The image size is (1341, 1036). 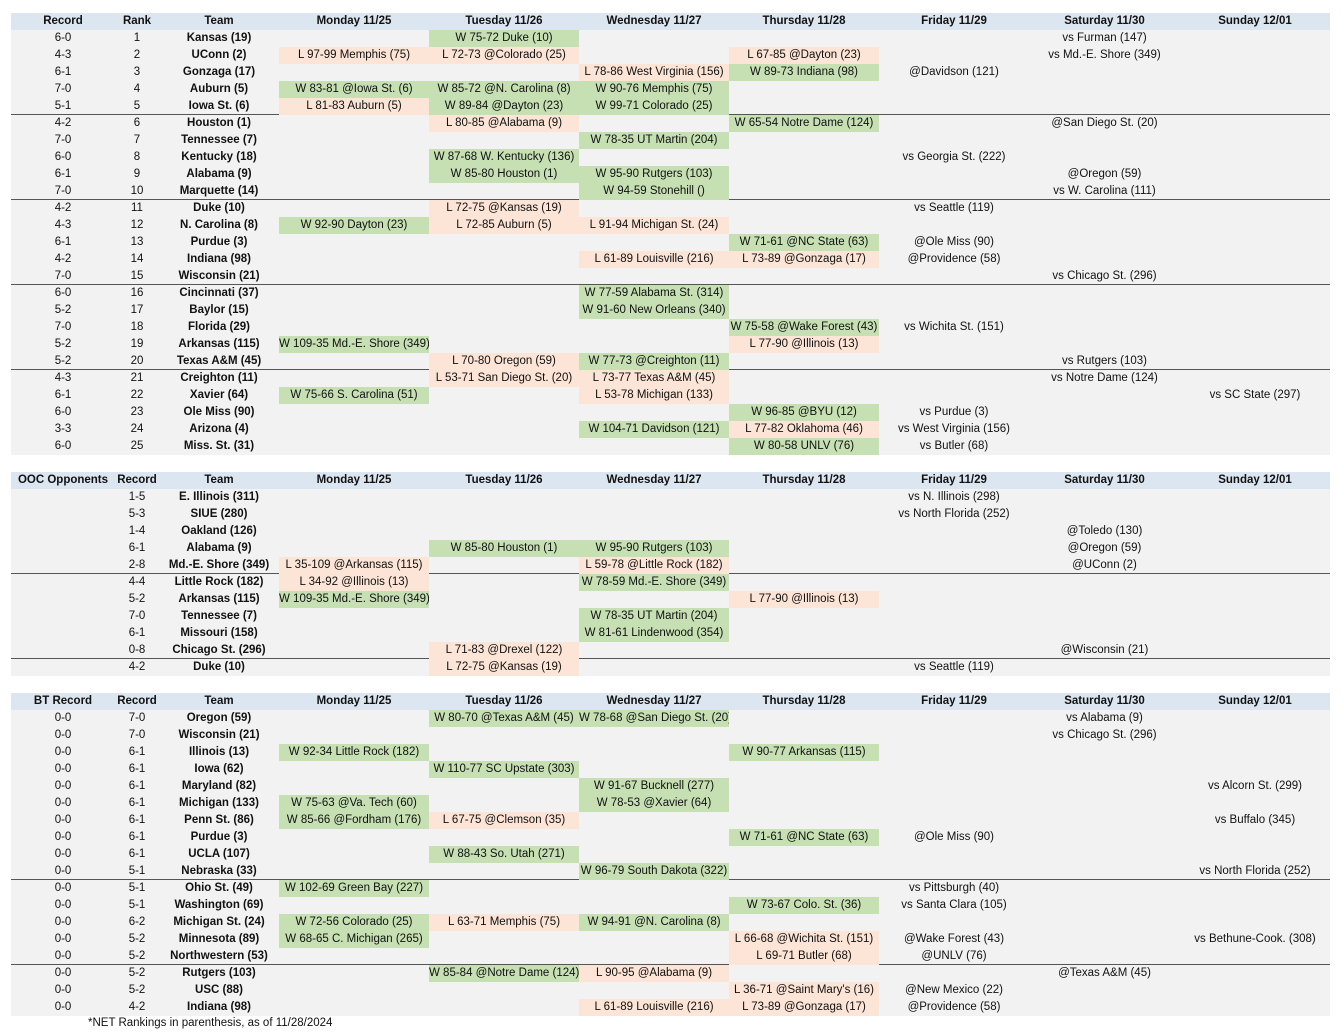 I want to click on team-cell: Little Rock (182), so click(x=219, y=582).